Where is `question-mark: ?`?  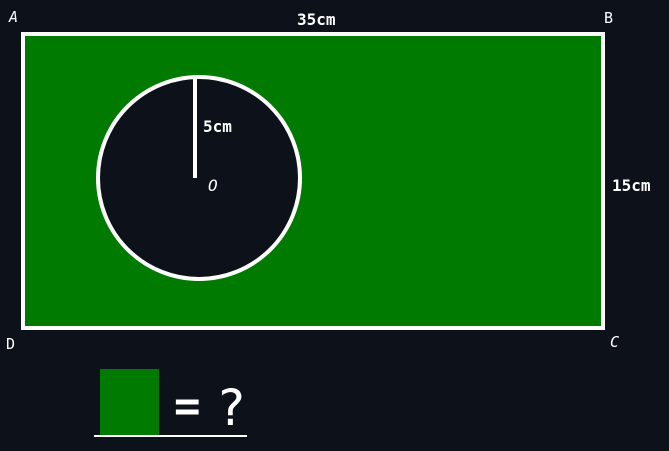 question-mark: ? is located at coordinates (231, 408).